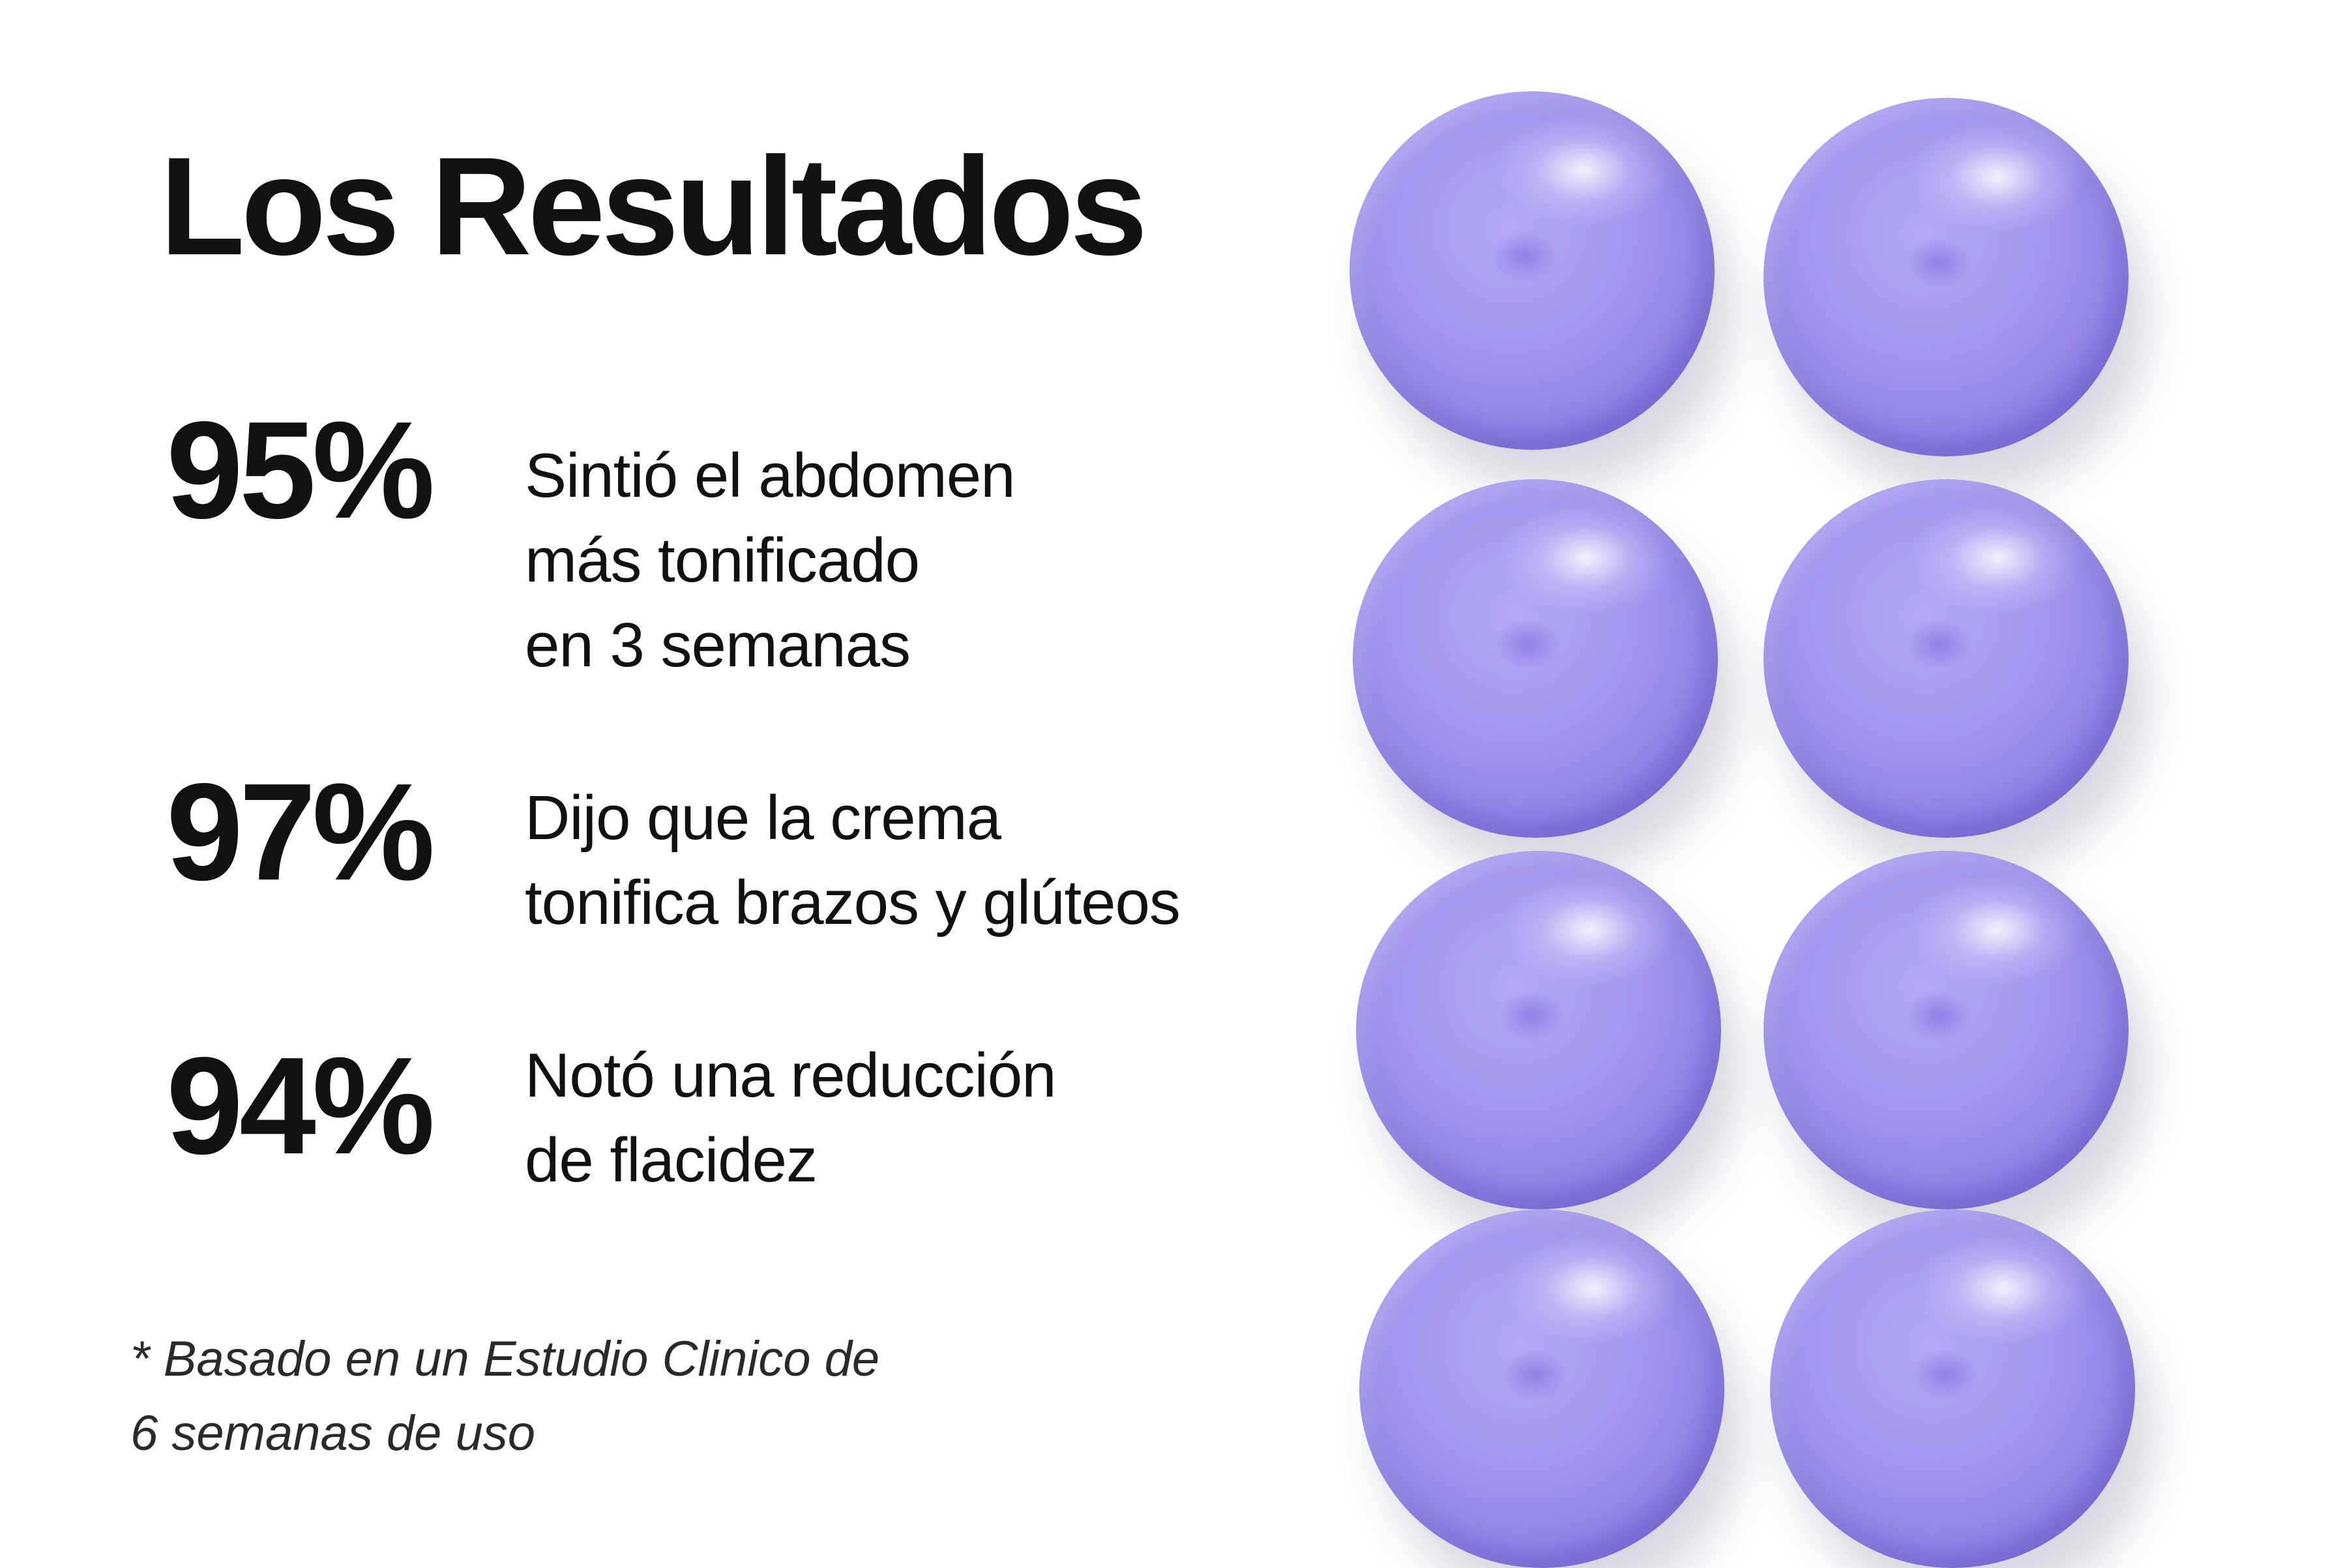  I want to click on stat-description-line: Sintió el abdomen, so click(771, 476).